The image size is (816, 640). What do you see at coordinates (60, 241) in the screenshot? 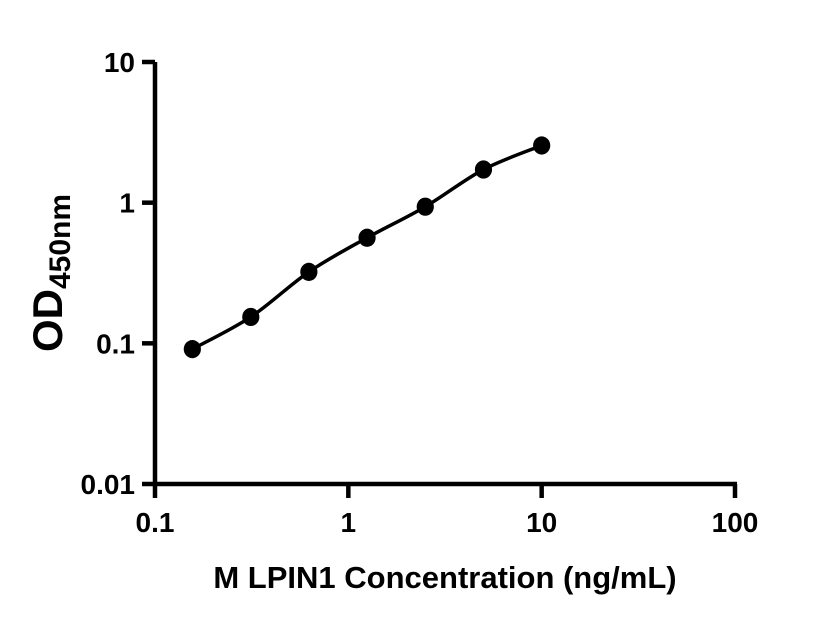
I see `y-axis-title-subscript: 450nm` at bounding box center [60, 241].